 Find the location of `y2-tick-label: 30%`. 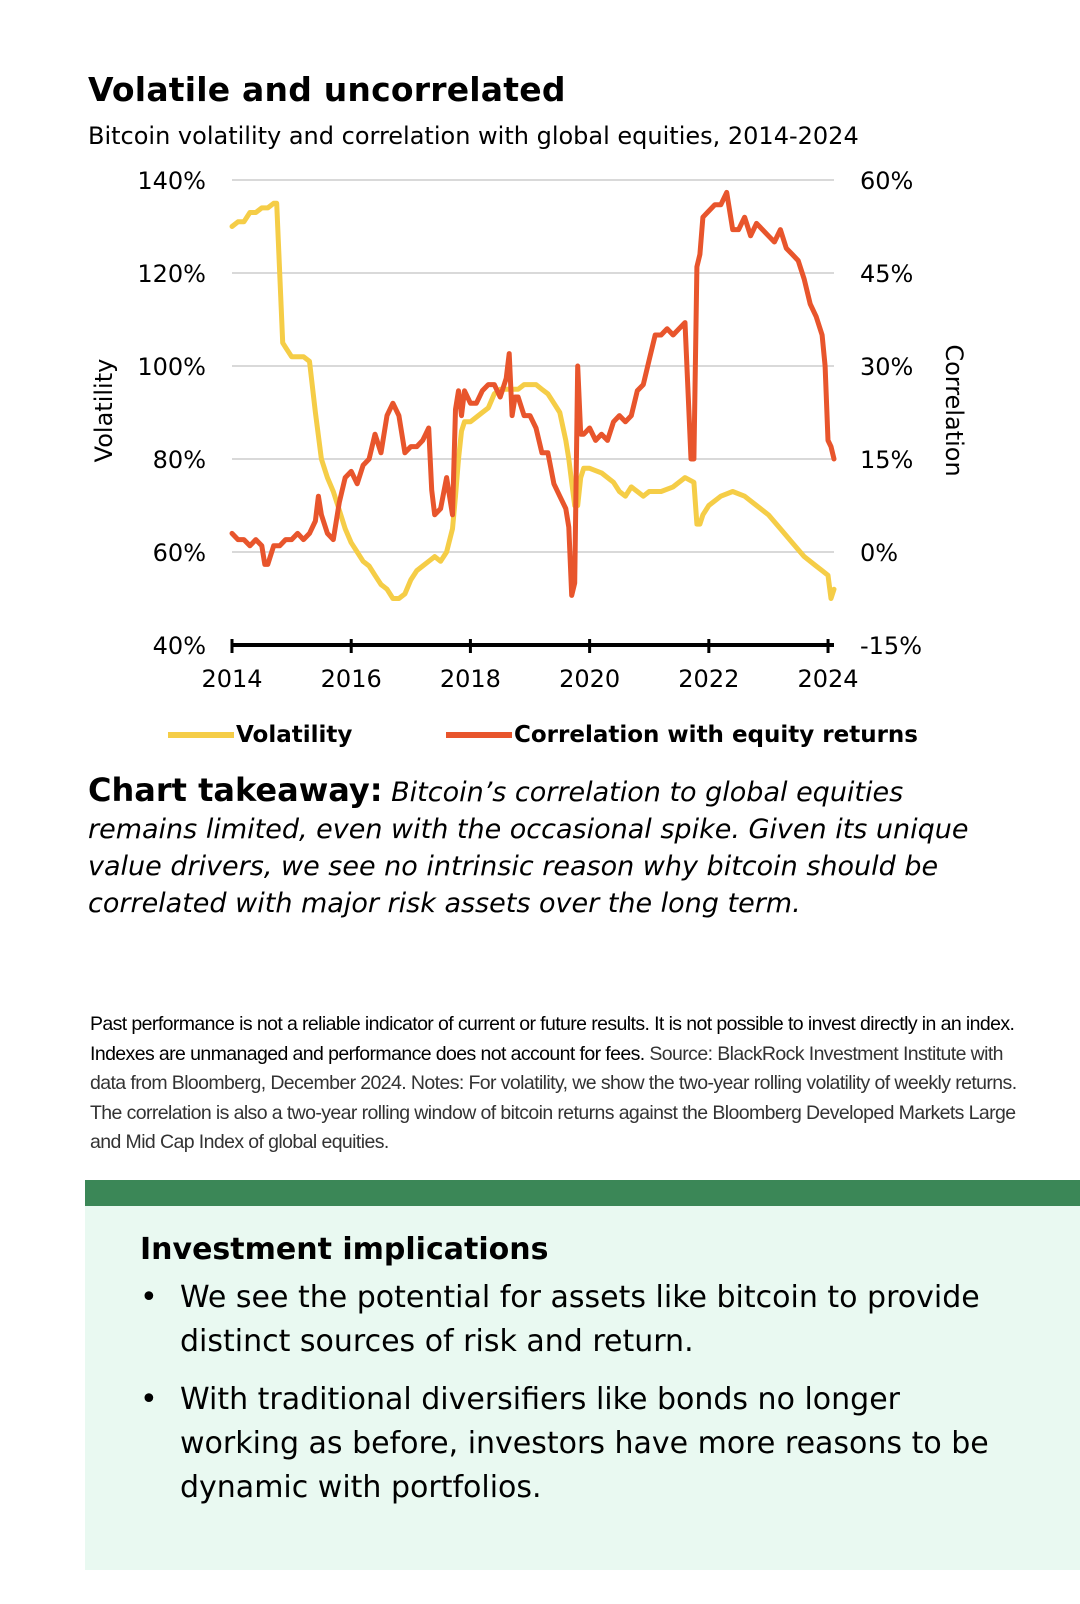

y2-tick-label: 30% is located at coordinates (886, 367).